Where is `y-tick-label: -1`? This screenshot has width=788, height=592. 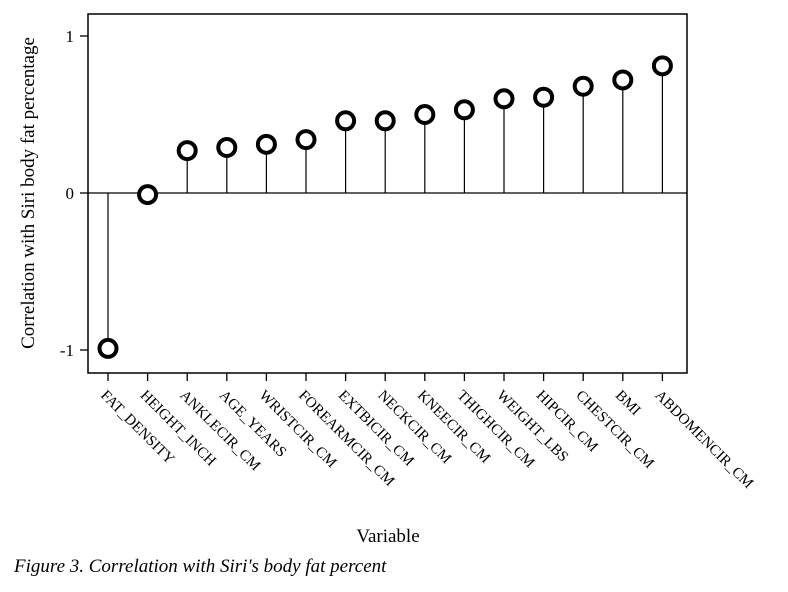
y-tick-label: -1 is located at coordinates (67, 350).